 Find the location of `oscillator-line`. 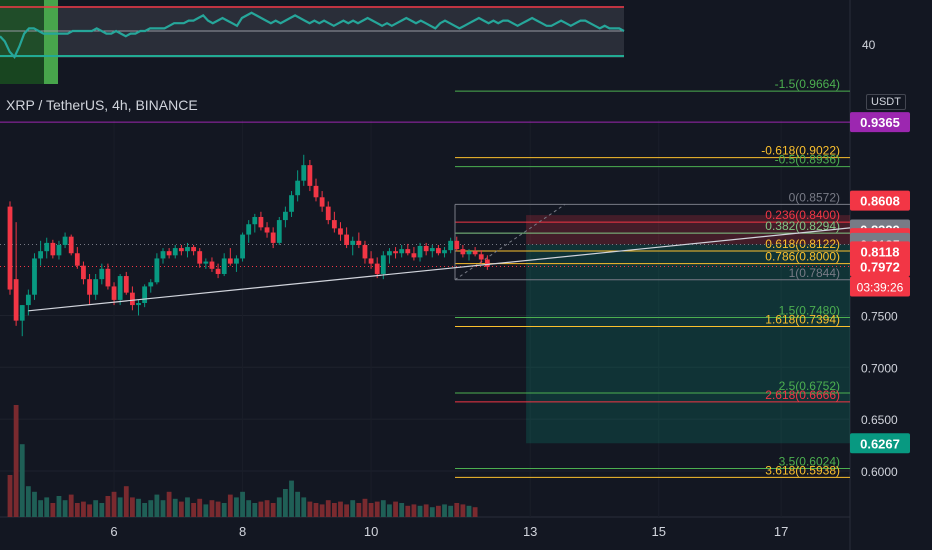

oscillator-line is located at coordinates (312, 35).